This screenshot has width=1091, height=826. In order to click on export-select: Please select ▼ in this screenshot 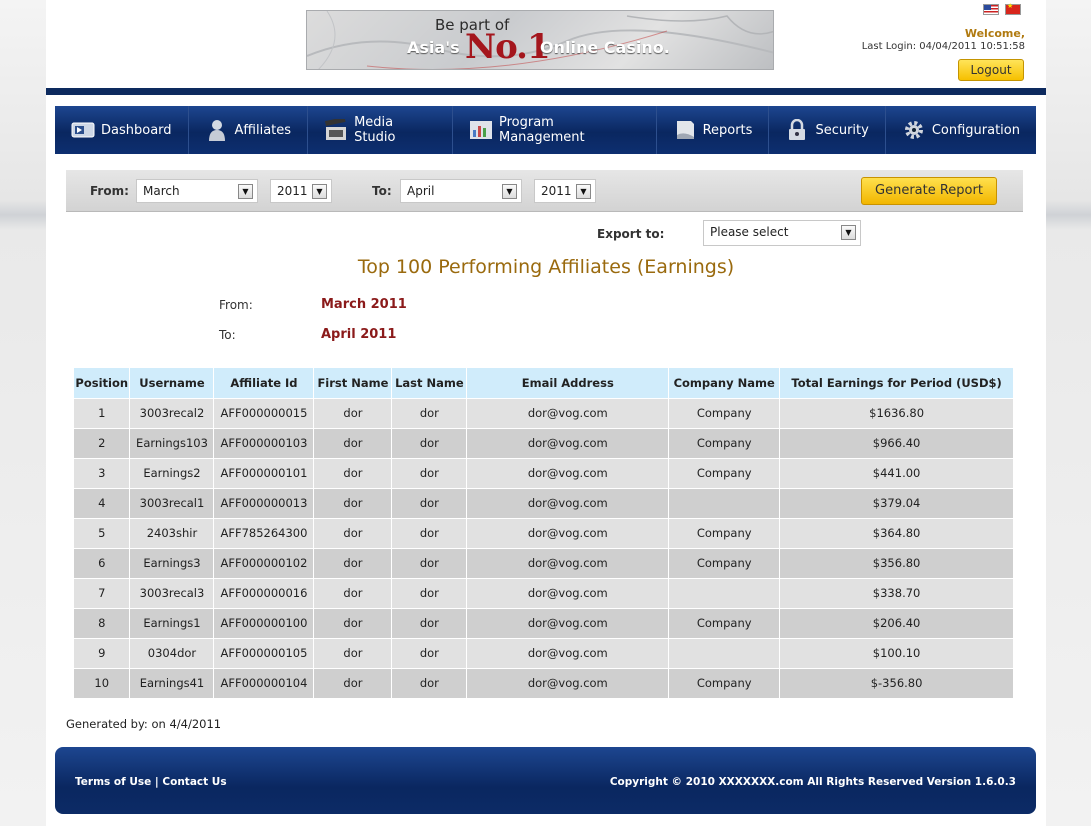, I will do `click(782, 233)`.